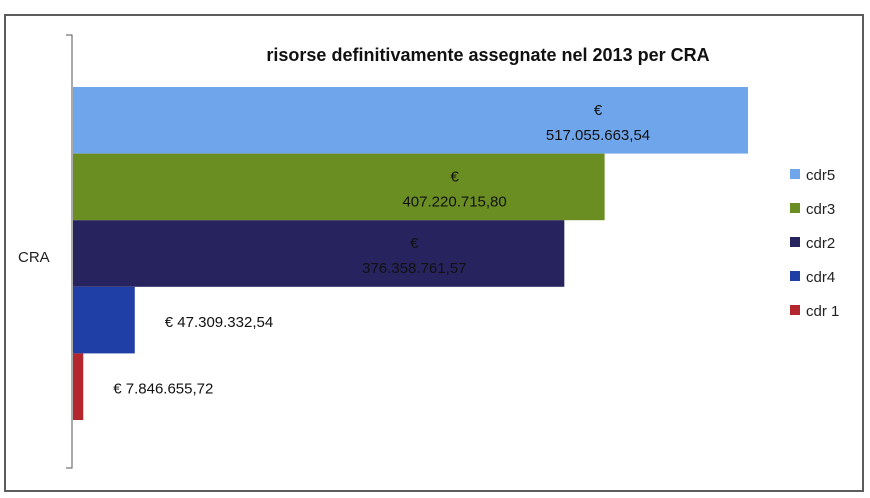 This screenshot has width=870, height=498. I want to click on legend-label-cdr4: cdr4, so click(820, 277).